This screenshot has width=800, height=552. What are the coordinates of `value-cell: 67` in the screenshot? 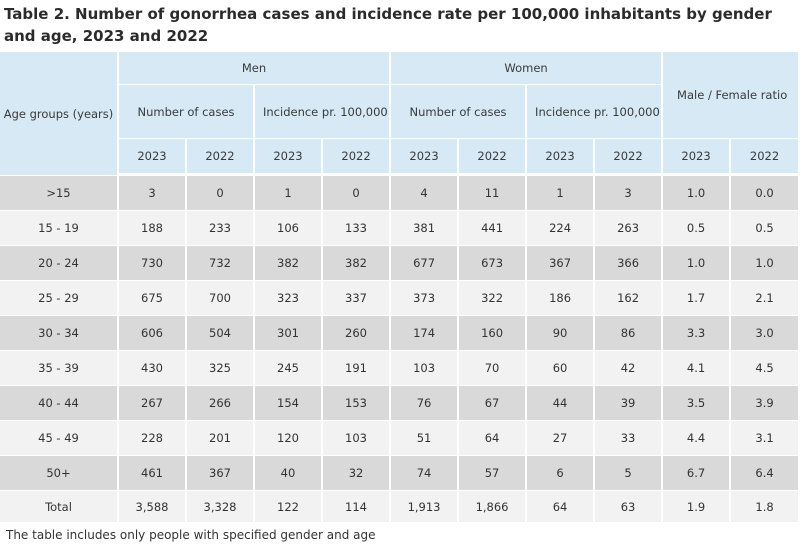 It's located at (492, 403).